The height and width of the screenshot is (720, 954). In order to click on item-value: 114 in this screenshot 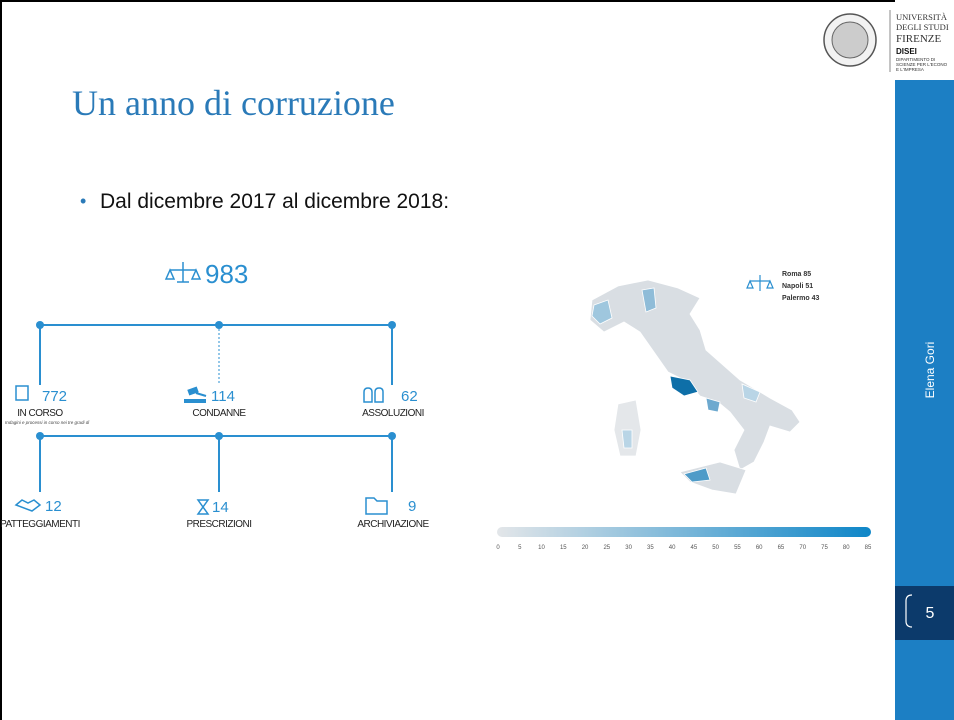, I will do `click(223, 396)`.